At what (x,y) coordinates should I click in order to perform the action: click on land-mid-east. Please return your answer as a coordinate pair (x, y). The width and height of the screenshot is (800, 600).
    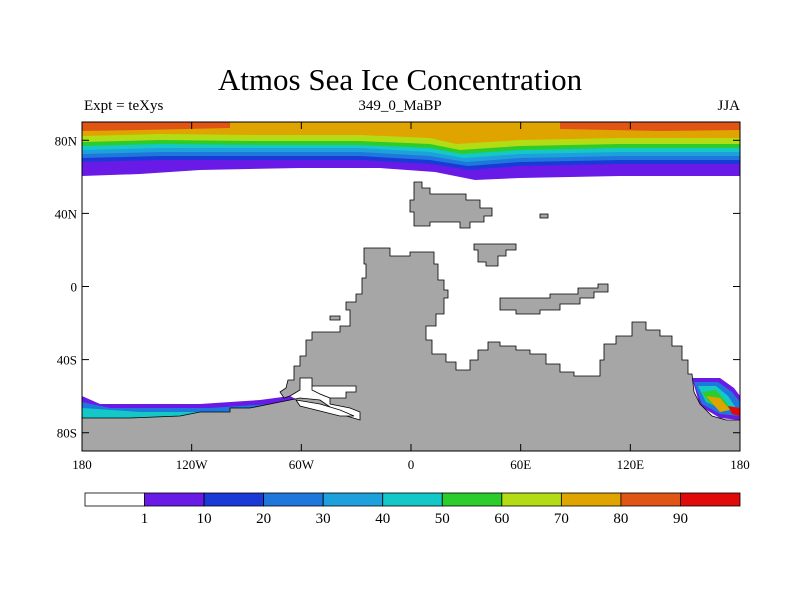
    Looking at the image, I should click on (495, 255).